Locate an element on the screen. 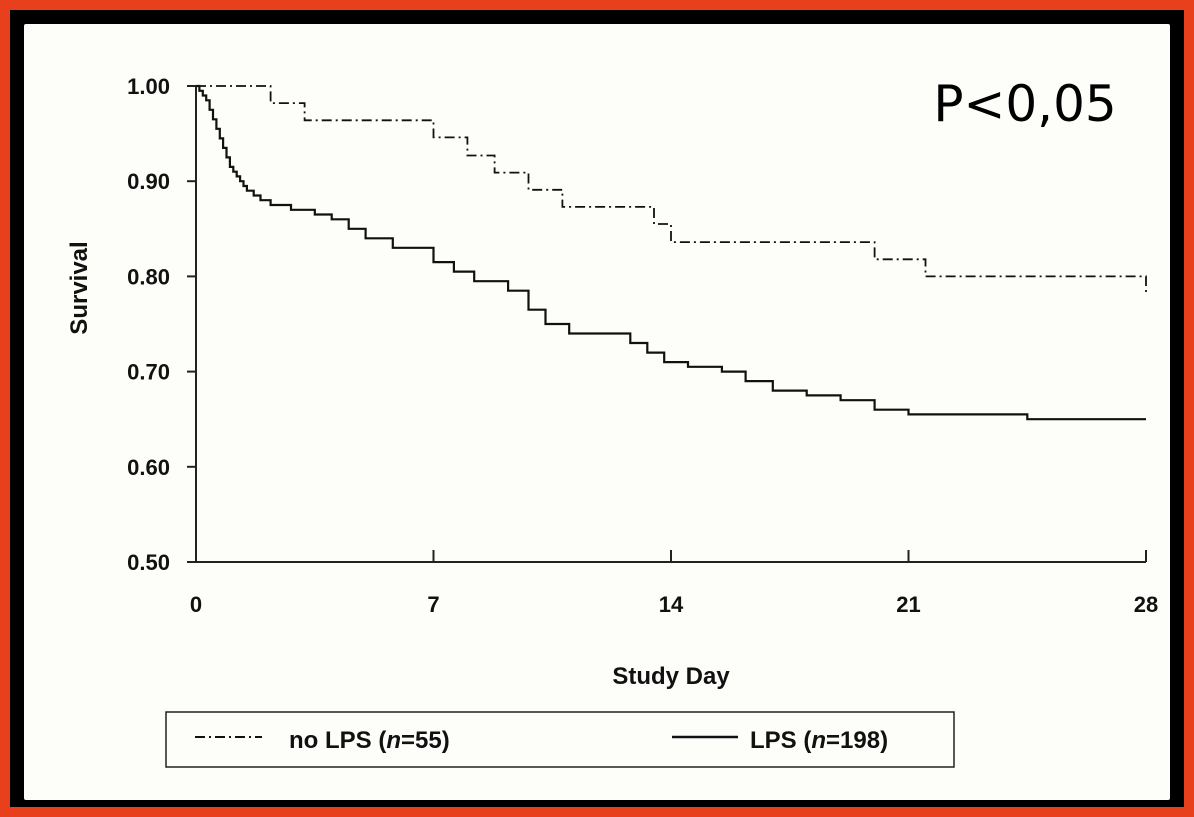 The image size is (1194, 817). y-ticks: 1.00 0.90 0.80 0.70 0.60 0.50 is located at coordinates (161, 324).